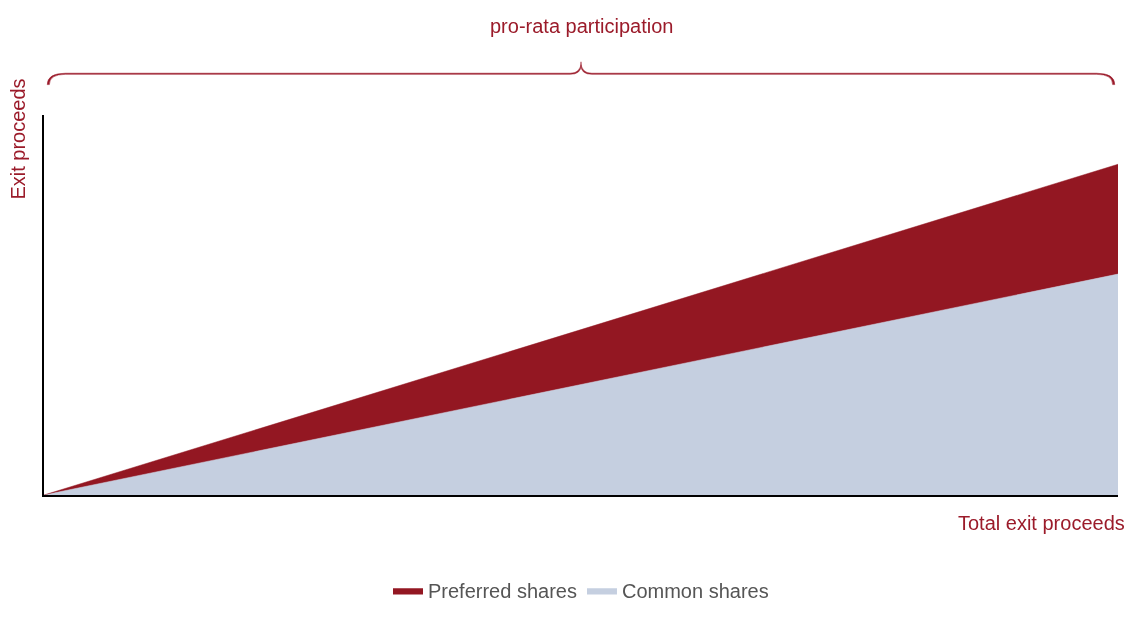  I want to click on x-axis-title: Total exit proceeds, so click(1041, 523).